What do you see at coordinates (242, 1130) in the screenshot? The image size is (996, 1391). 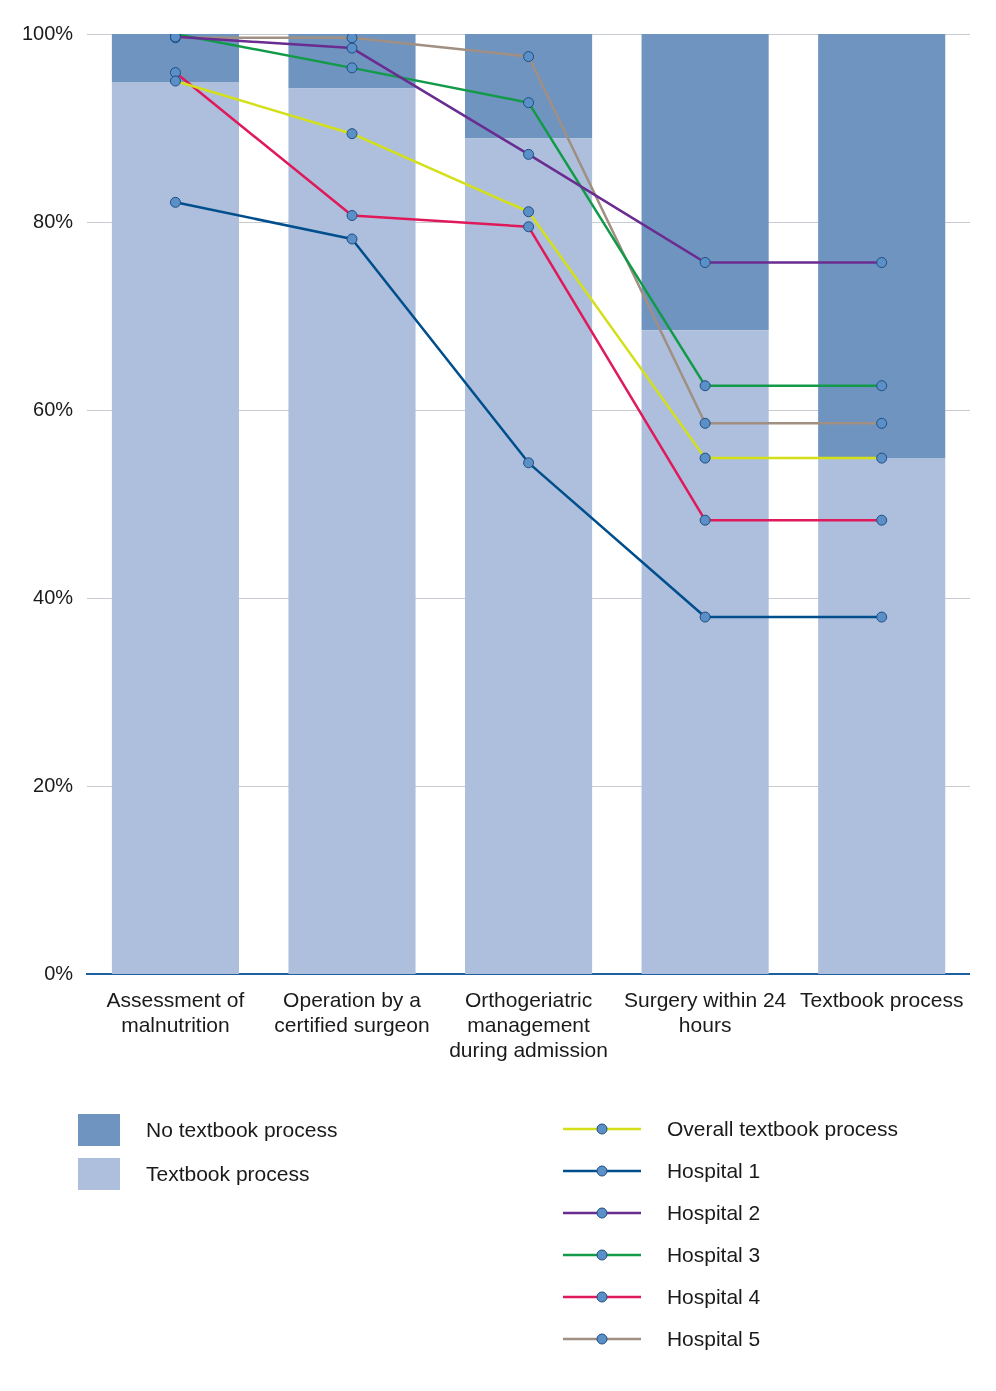 I see `legend-label: No textbook process` at bounding box center [242, 1130].